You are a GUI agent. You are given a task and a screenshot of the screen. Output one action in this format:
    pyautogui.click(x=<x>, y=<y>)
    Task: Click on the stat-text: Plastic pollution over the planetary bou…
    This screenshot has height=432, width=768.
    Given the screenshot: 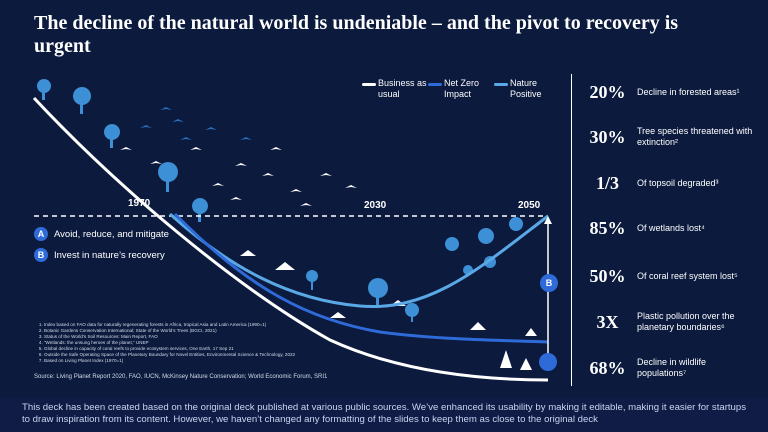 What is the action you would take?
    pyautogui.click(x=686, y=321)
    